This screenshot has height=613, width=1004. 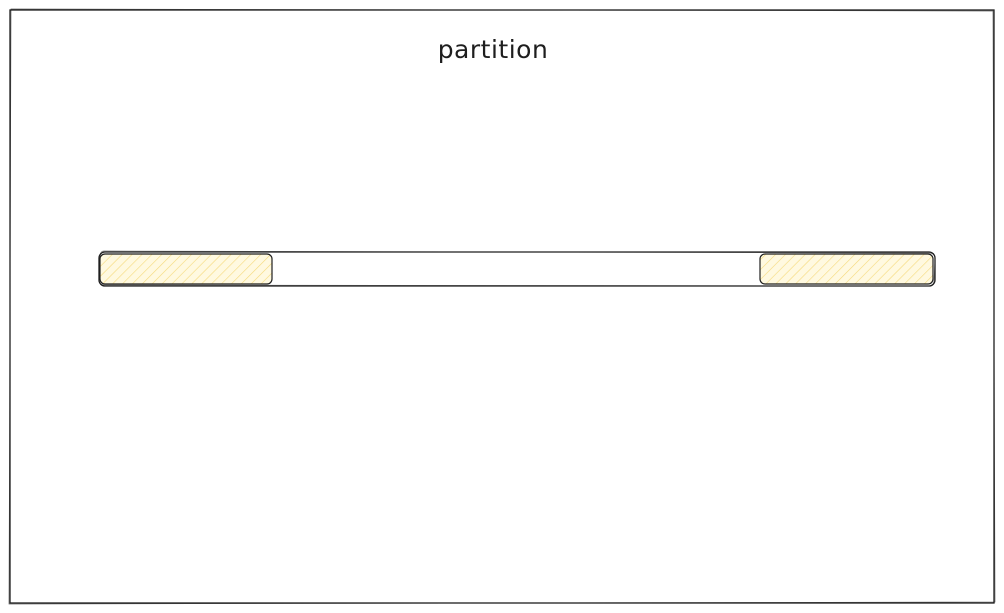 I want to click on partition-segment-right, so click(x=846, y=269).